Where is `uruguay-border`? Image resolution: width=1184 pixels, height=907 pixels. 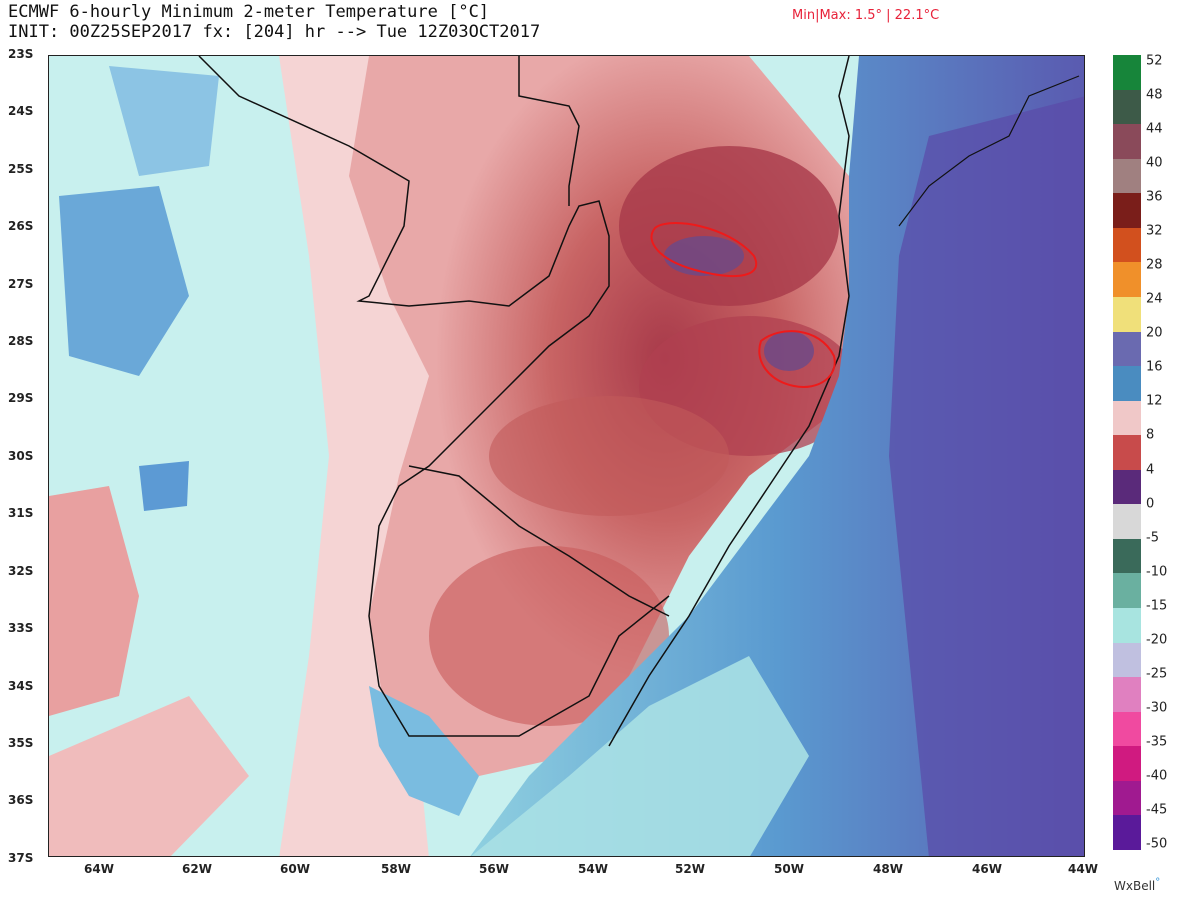 uruguay-border is located at coordinates (539, 541).